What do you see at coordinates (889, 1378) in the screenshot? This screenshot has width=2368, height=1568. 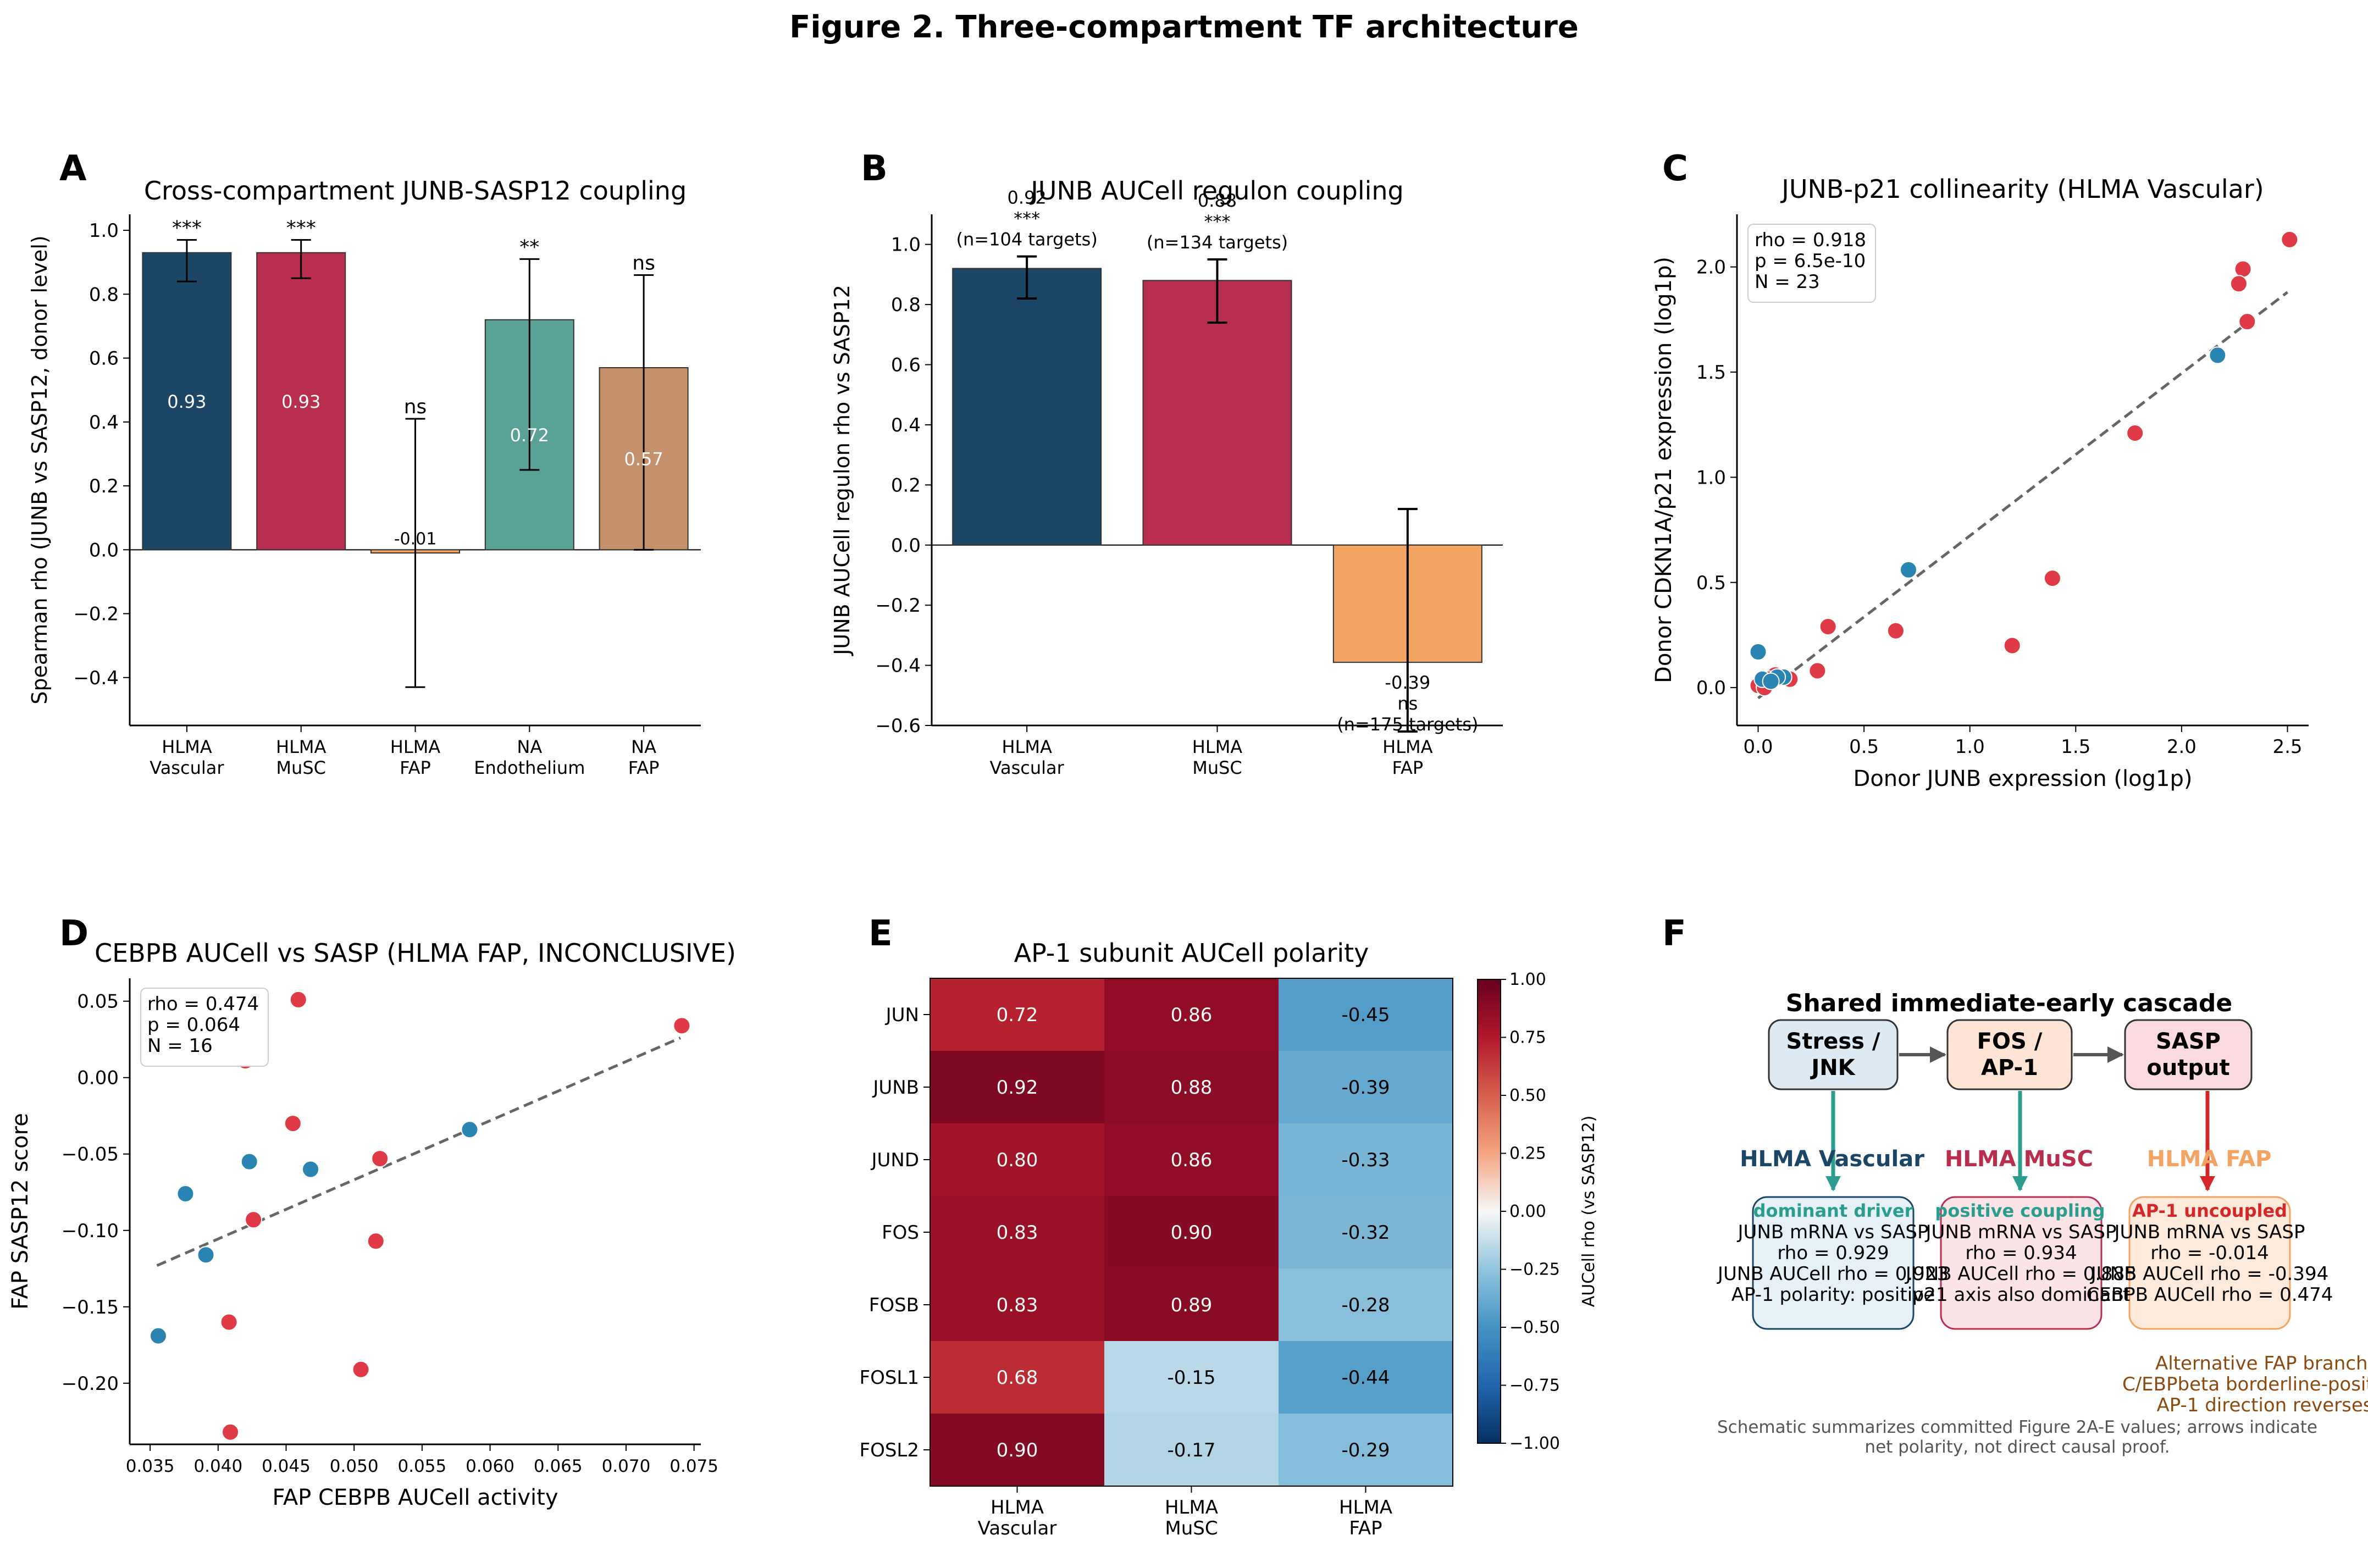 I see `row-label: FOSL1` at bounding box center [889, 1378].